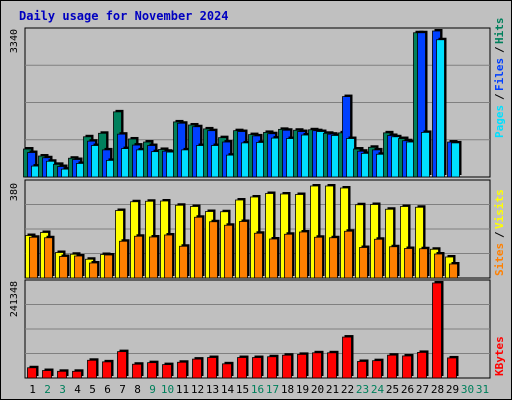  Describe the element at coordinates (242, 389) in the screenshot. I see `x-tick-label: 15` at that location.